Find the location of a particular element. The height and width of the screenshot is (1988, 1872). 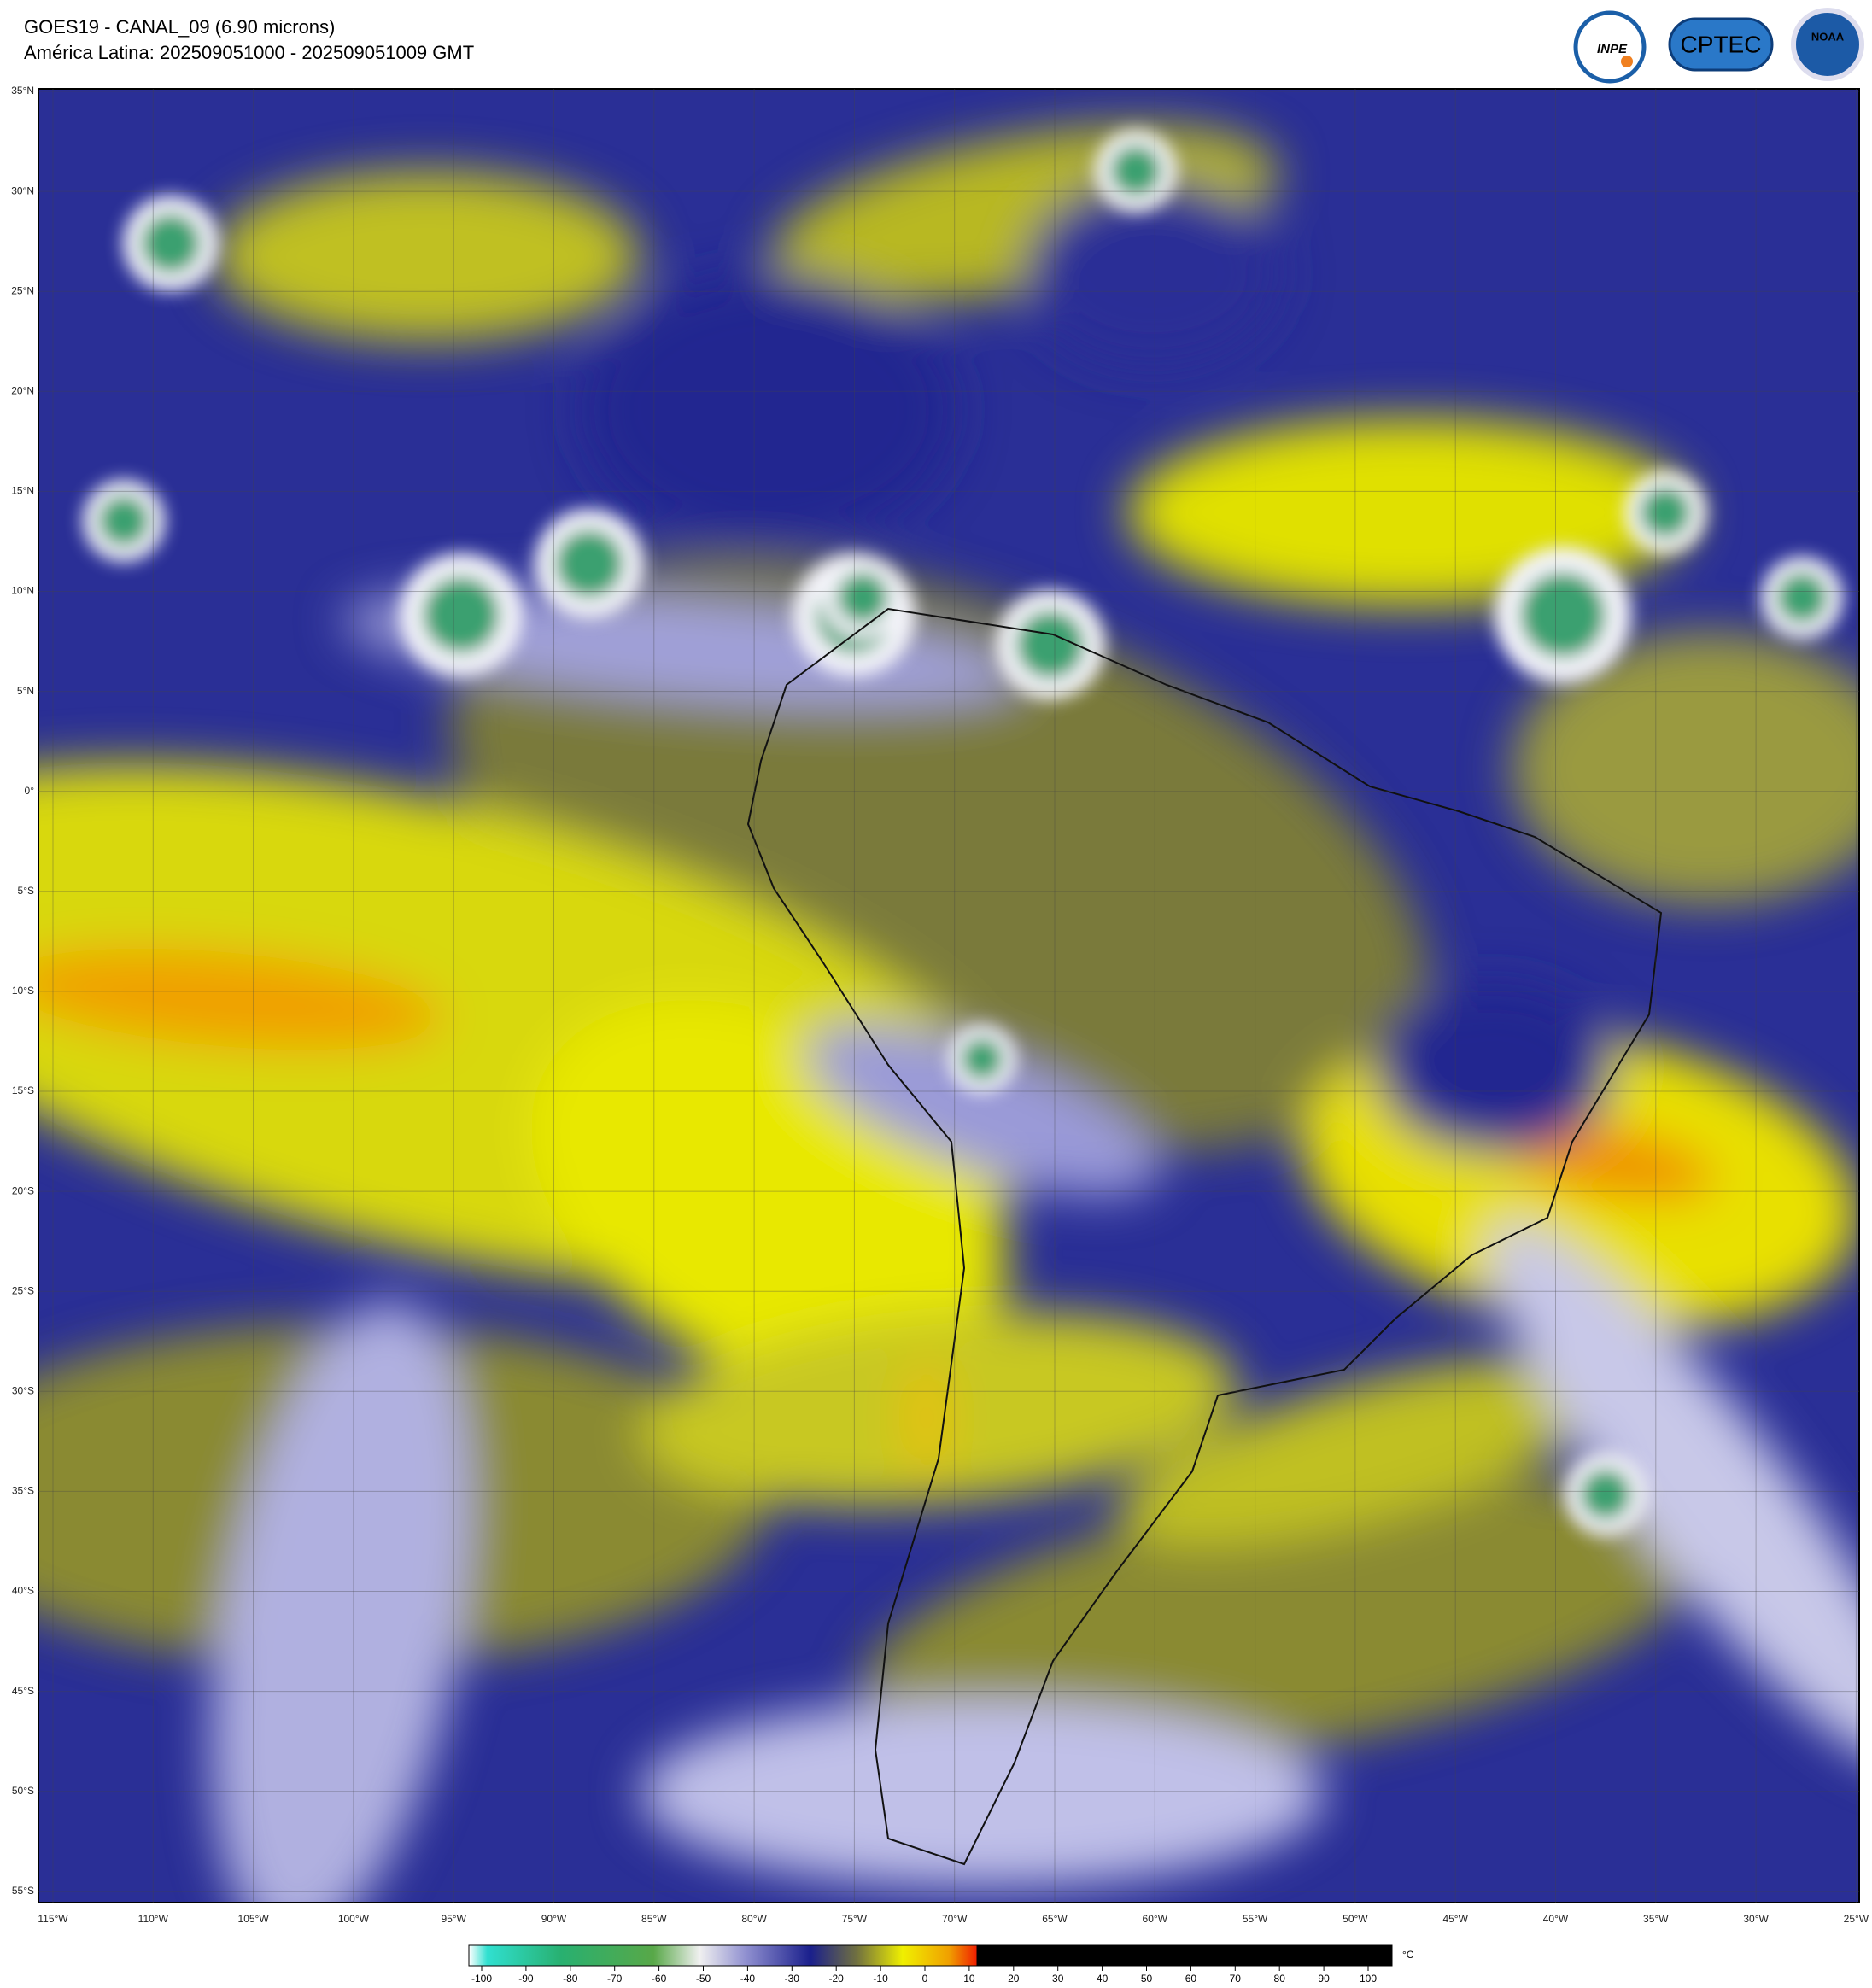

colorbar-label: 40 is located at coordinates (1103, 1979).